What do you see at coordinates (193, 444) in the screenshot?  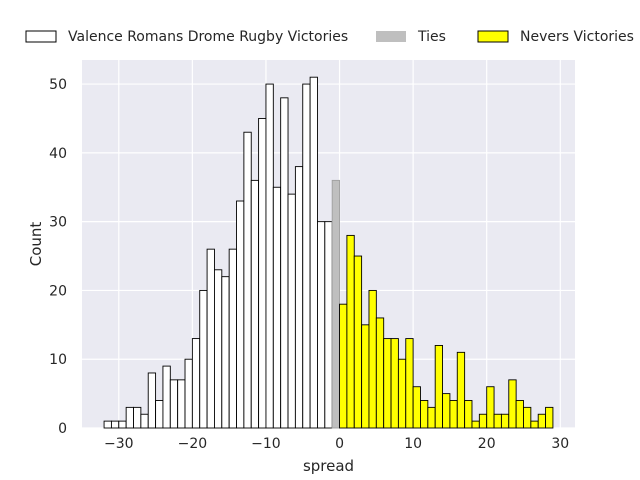 I see `x-tick-label: −20` at bounding box center [193, 444].